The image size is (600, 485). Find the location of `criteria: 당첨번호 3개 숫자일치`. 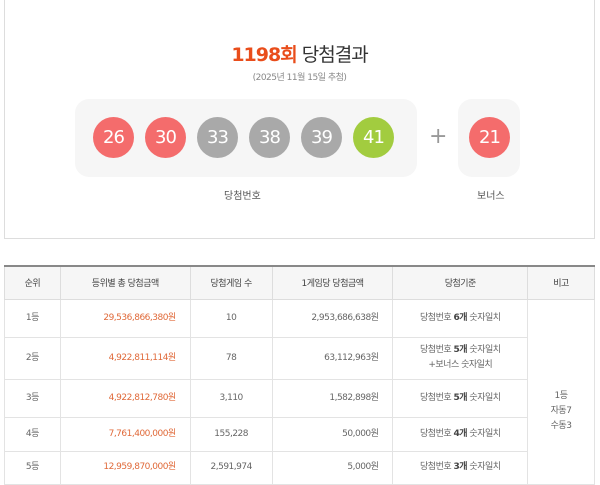

criteria: 당첨번호 3개 숫자일치 is located at coordinates (460, 467).